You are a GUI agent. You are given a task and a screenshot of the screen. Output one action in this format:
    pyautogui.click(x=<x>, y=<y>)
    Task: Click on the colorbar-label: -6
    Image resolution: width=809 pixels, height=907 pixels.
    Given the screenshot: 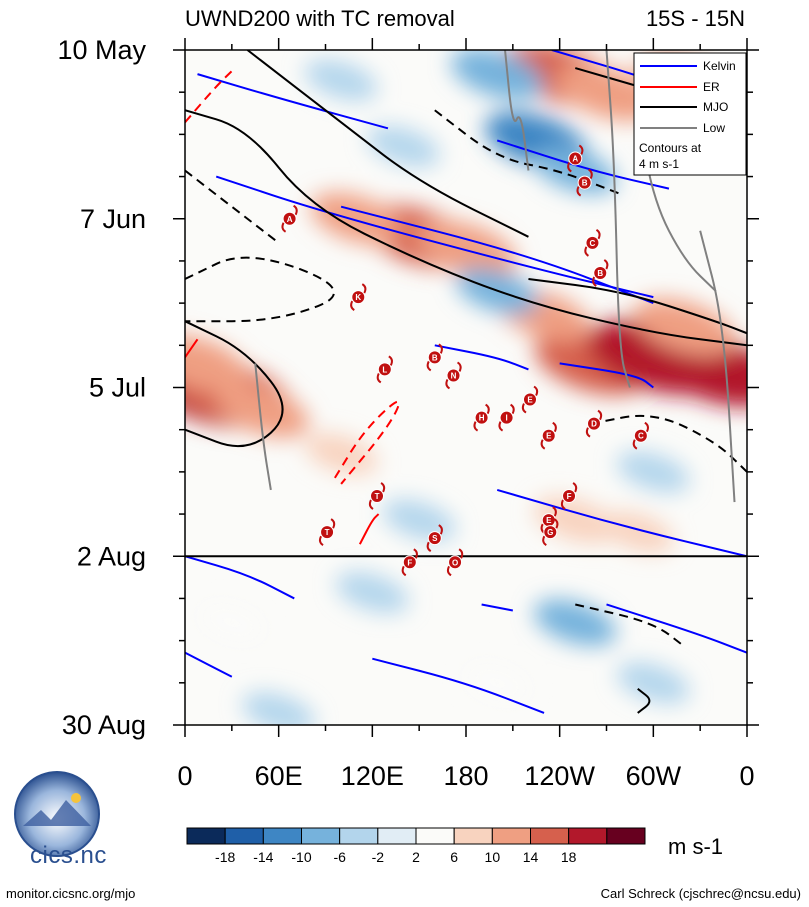 What is the action you would take?
    pyautogui.click(x=339, y=857)
    